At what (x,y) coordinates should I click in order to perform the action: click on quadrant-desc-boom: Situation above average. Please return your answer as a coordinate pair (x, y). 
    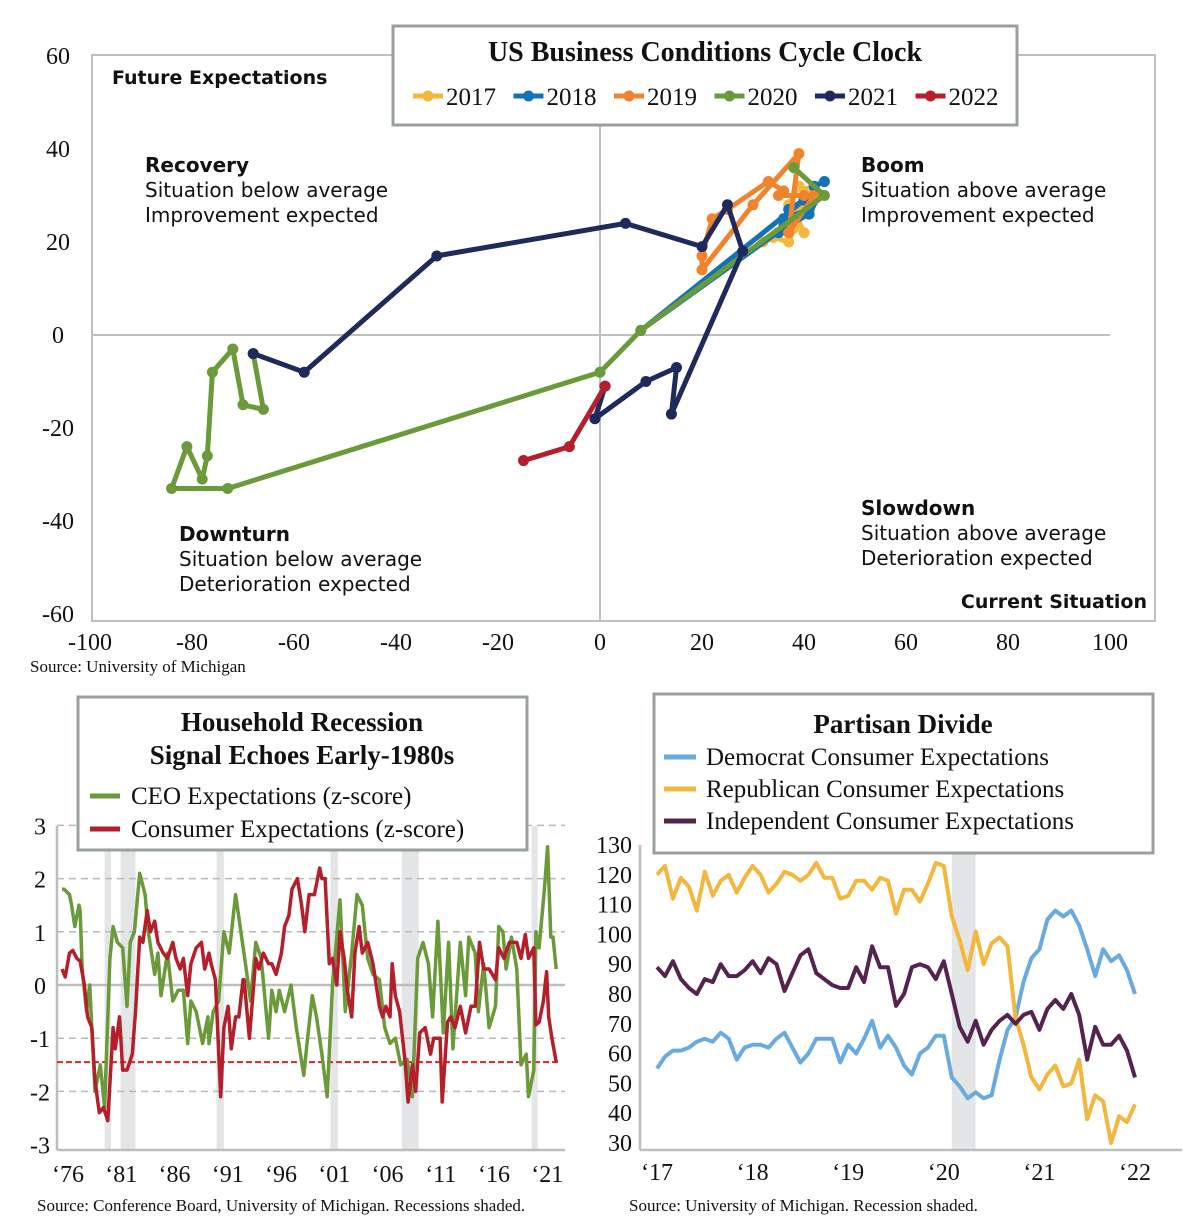
    Looking at the image, I should click on (983, 190).